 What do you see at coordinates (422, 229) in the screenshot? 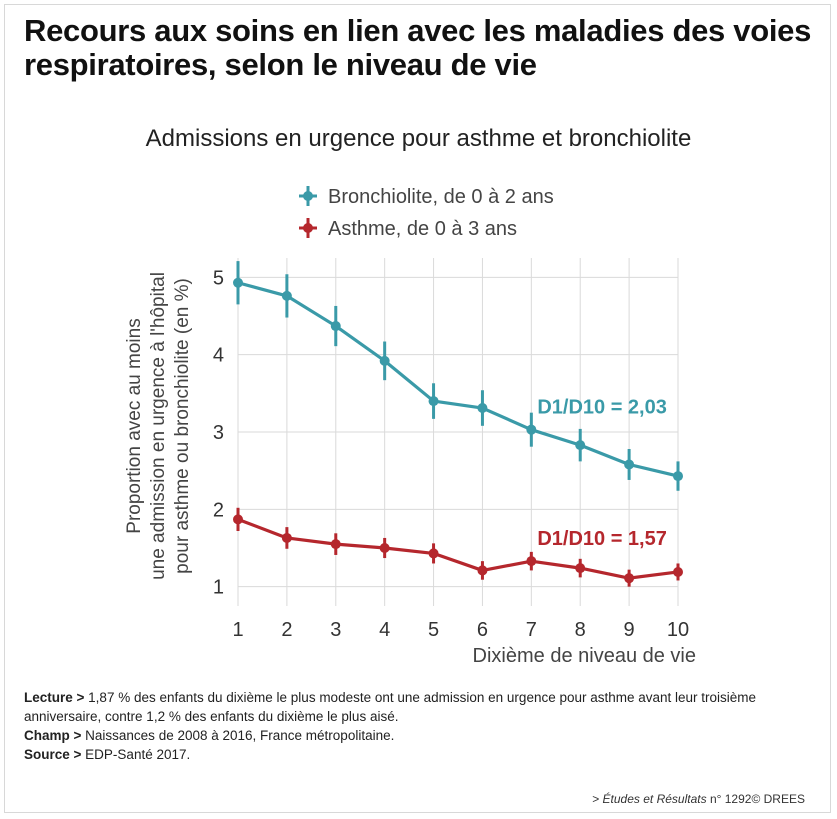
I see `legend-label: Asthme, de 0 à 3 ans` at bounding box center [422, 229].